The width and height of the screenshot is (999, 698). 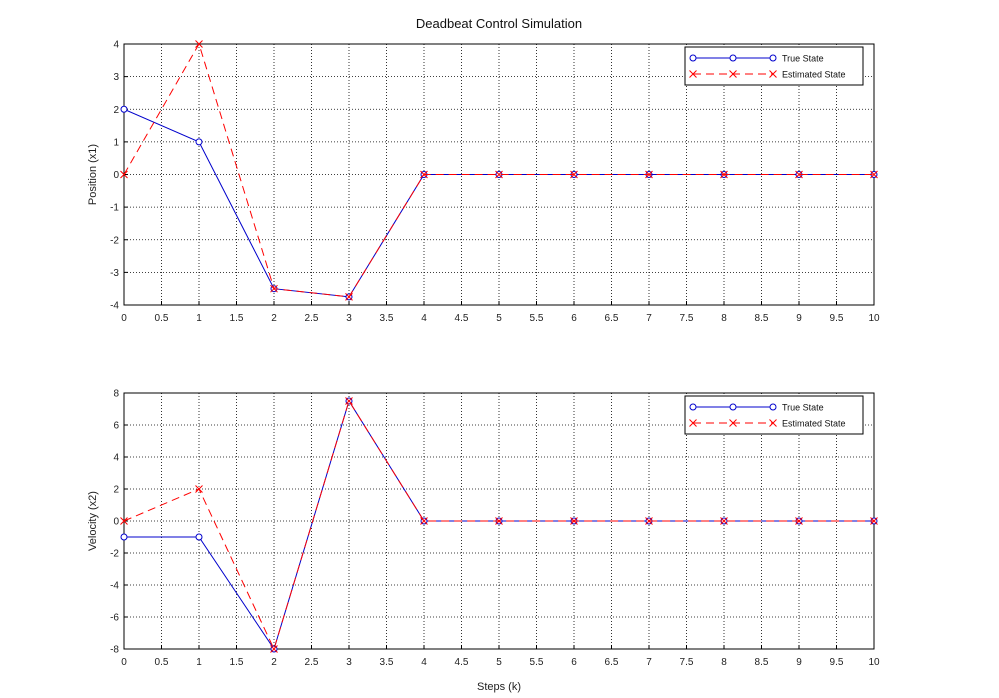 I want to click on y-tick-label: -3, so click(x=114, y=273).